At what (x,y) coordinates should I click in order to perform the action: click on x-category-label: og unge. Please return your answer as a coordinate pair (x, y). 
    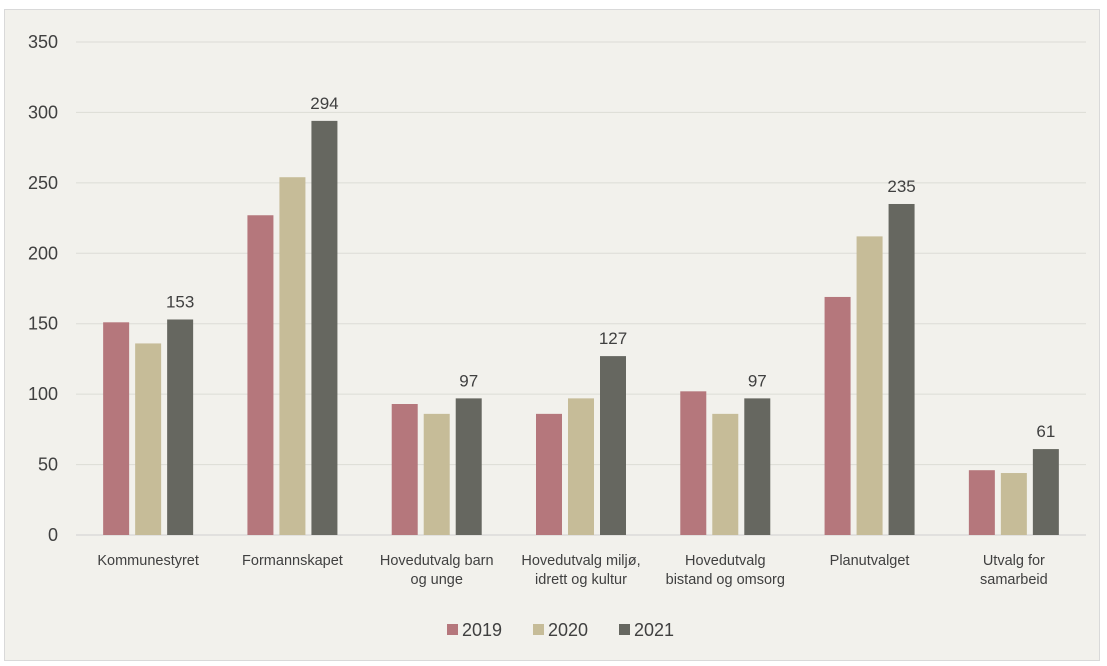
    Looking at the image, I should click on (437, 580).